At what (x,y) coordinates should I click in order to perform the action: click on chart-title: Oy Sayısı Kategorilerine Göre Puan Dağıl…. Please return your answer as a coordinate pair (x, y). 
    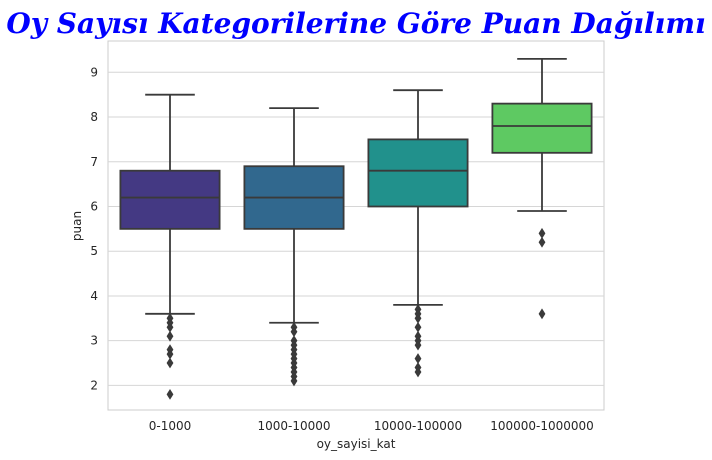
    Looking at the image, I should click on (355, 23).